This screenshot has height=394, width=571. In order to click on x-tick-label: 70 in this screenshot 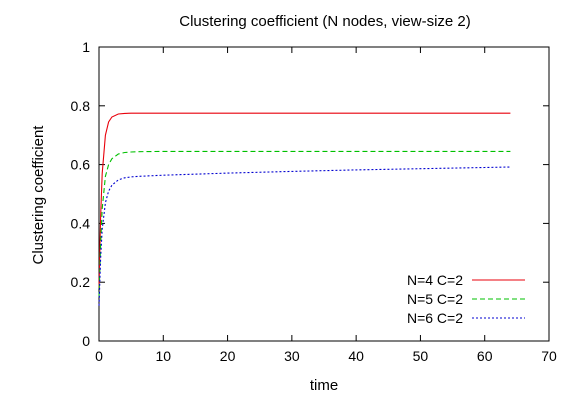, I will do `click(549, 356)`.